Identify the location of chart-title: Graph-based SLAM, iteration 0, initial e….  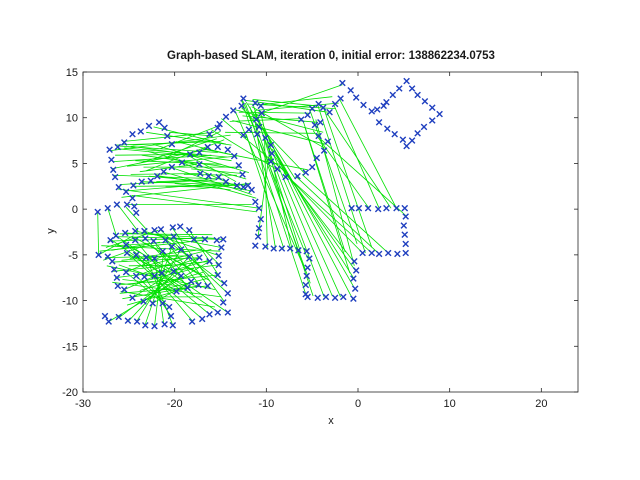
(331, 56).